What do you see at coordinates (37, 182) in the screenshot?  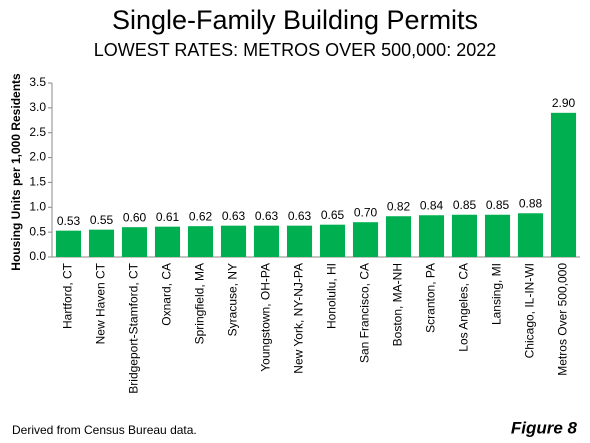 I see `y-tick-label: 1.5` at bounding box center [37, 182].